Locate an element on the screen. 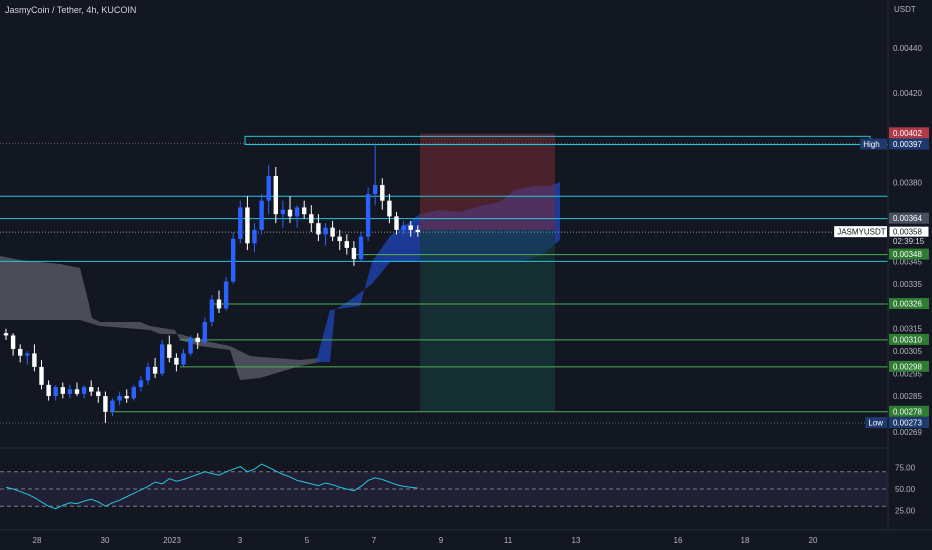 The image size is (932, 550). time-axis: 28 30 2023 3 5 7 9 11 13 16 18 20 is located at coordinates (466, 537).